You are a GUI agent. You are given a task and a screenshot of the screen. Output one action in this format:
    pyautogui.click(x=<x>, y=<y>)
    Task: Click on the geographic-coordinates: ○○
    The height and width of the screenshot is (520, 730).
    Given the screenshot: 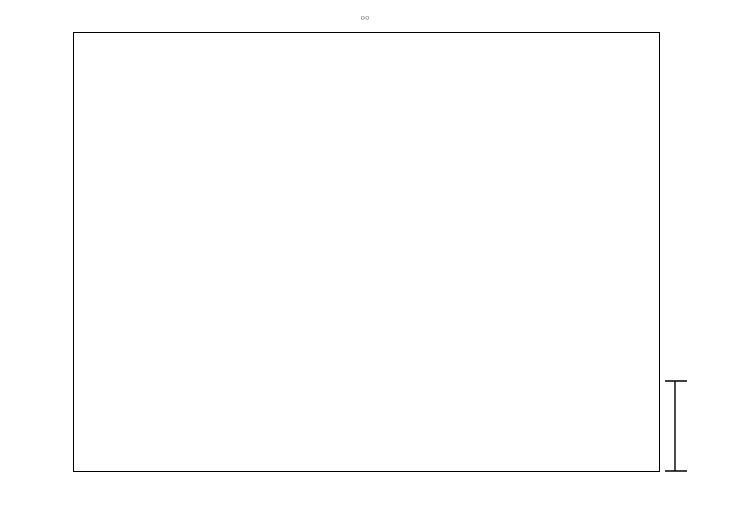 What is the action you would take?
    pyautogui.click(x=365, y=20)
    